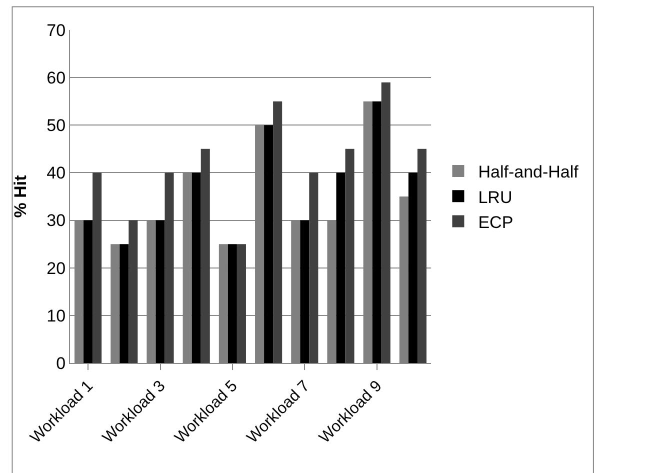 This screenshot has height=473, width=646. I want to click on y-tick-label: 10, so click(56, 316).